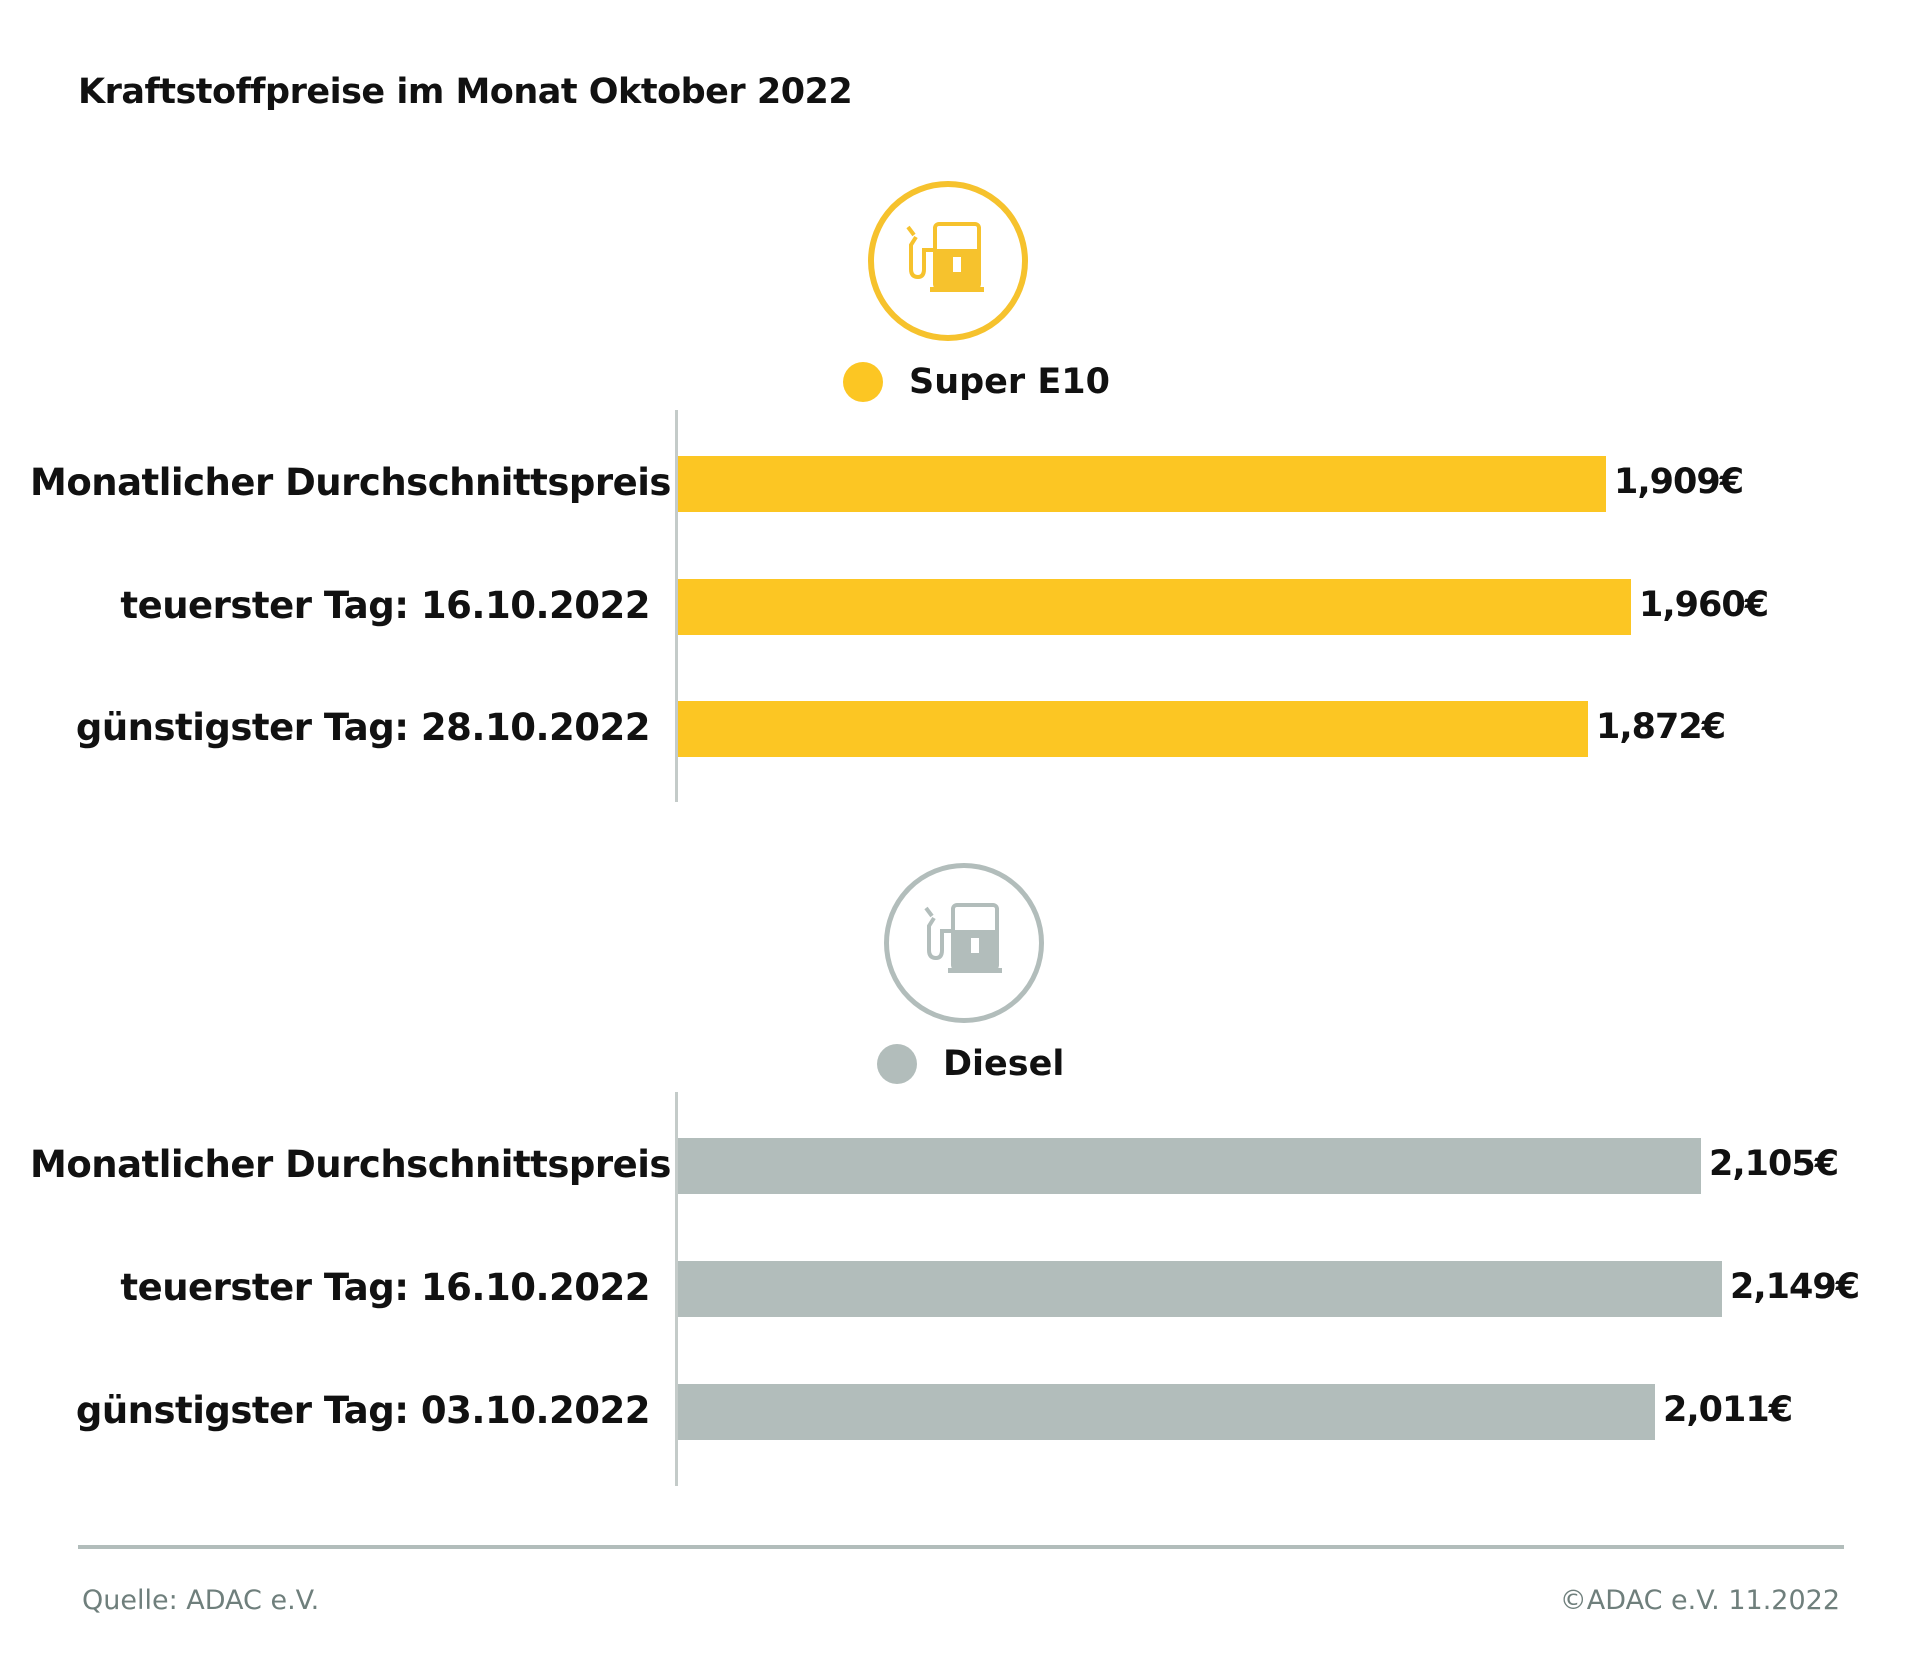  I want to click on category-label: günstigster Tag: 28.10.2022, so click(363, 727).